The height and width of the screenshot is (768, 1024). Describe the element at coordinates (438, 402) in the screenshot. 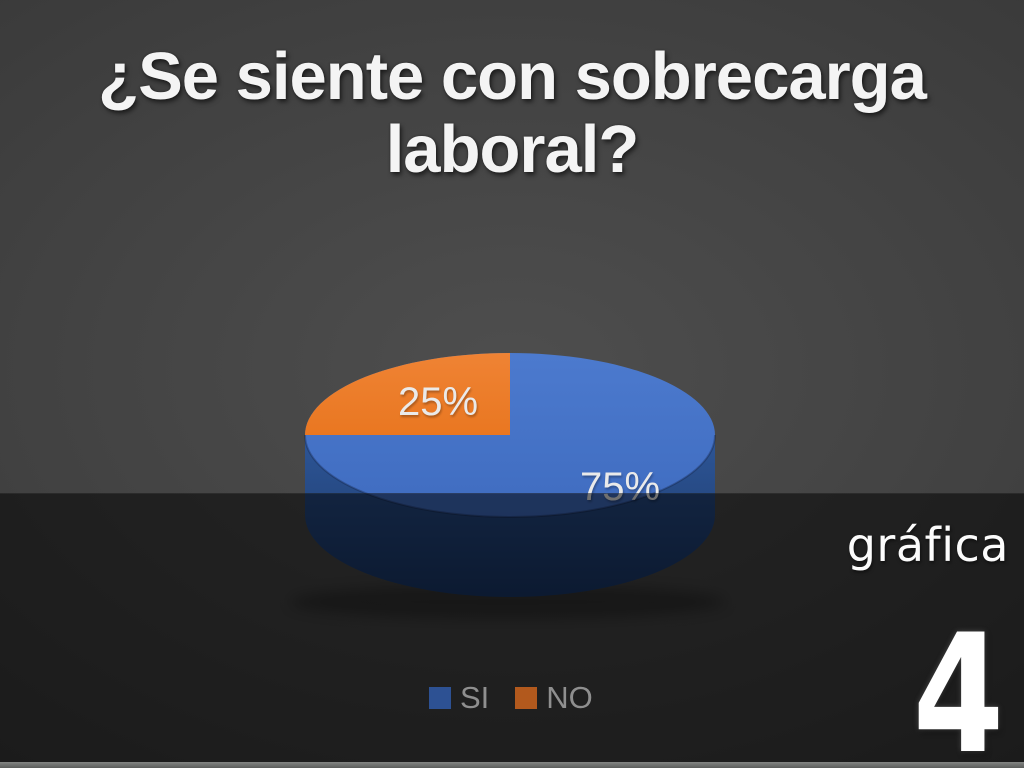

I see `data-label-no: 25%` at that location.